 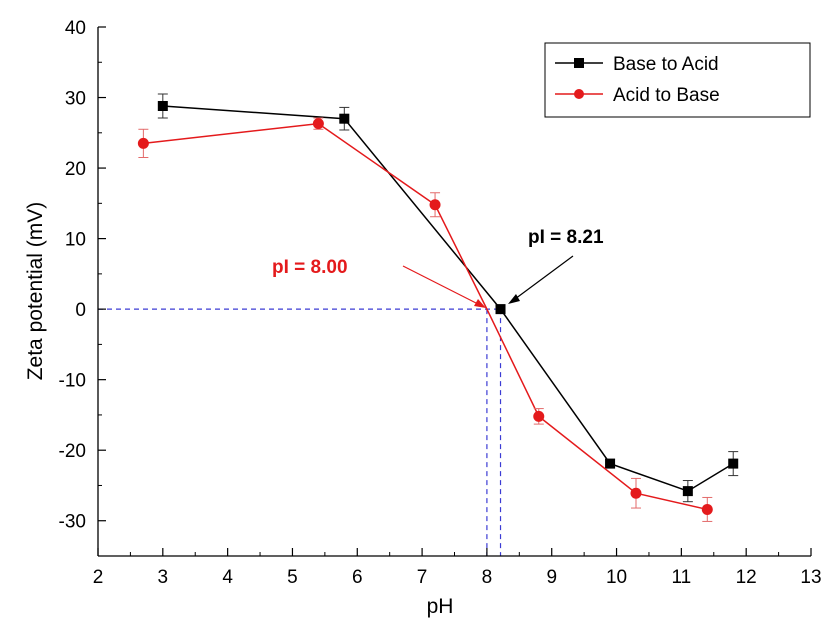 What do you see at coordinates (514, 299) in the screenshot?
I see `pi-base-to-acid-arrowhead` at bounding box center [514, 299].